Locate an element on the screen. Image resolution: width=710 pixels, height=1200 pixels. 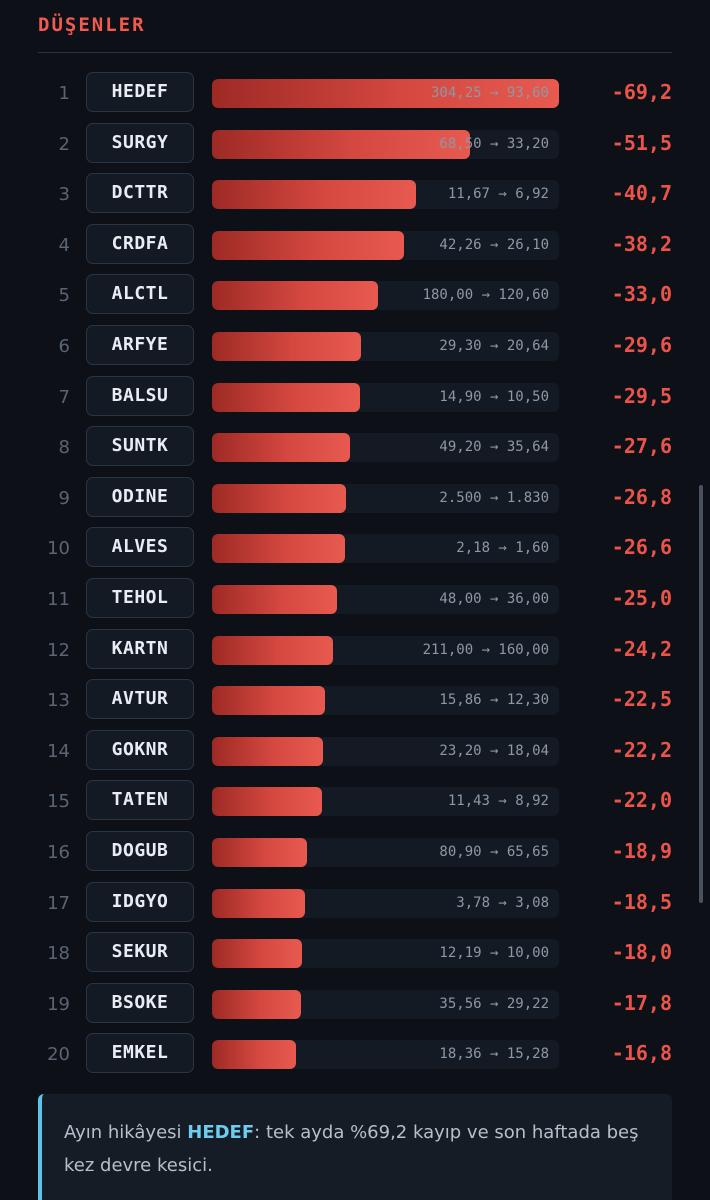
rank-number: 11 is located at coordinates (58, 599).